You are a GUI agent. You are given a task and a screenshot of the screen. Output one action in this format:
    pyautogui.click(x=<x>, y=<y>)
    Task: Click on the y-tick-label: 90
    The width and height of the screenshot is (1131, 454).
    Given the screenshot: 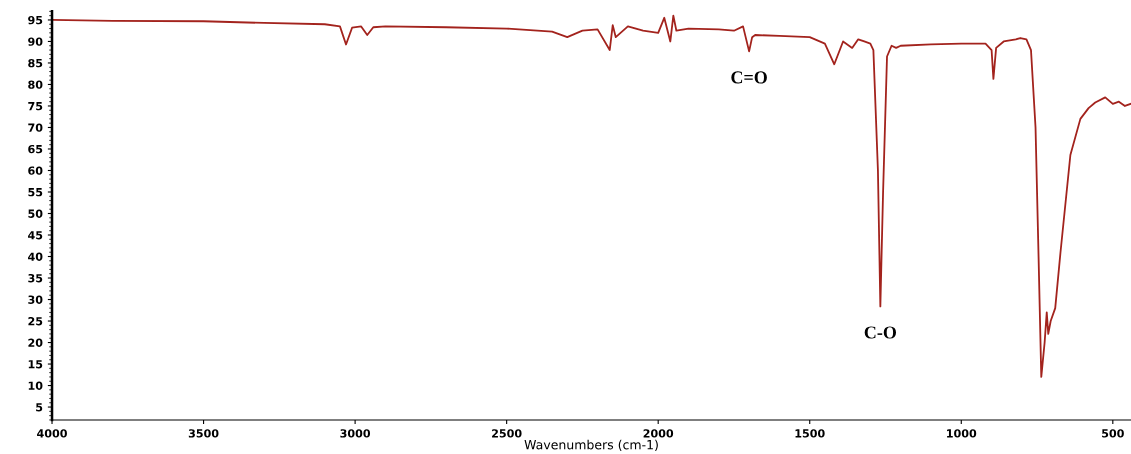 What is the action you would take?
    pyautogui.click(x=35, y=41)
    